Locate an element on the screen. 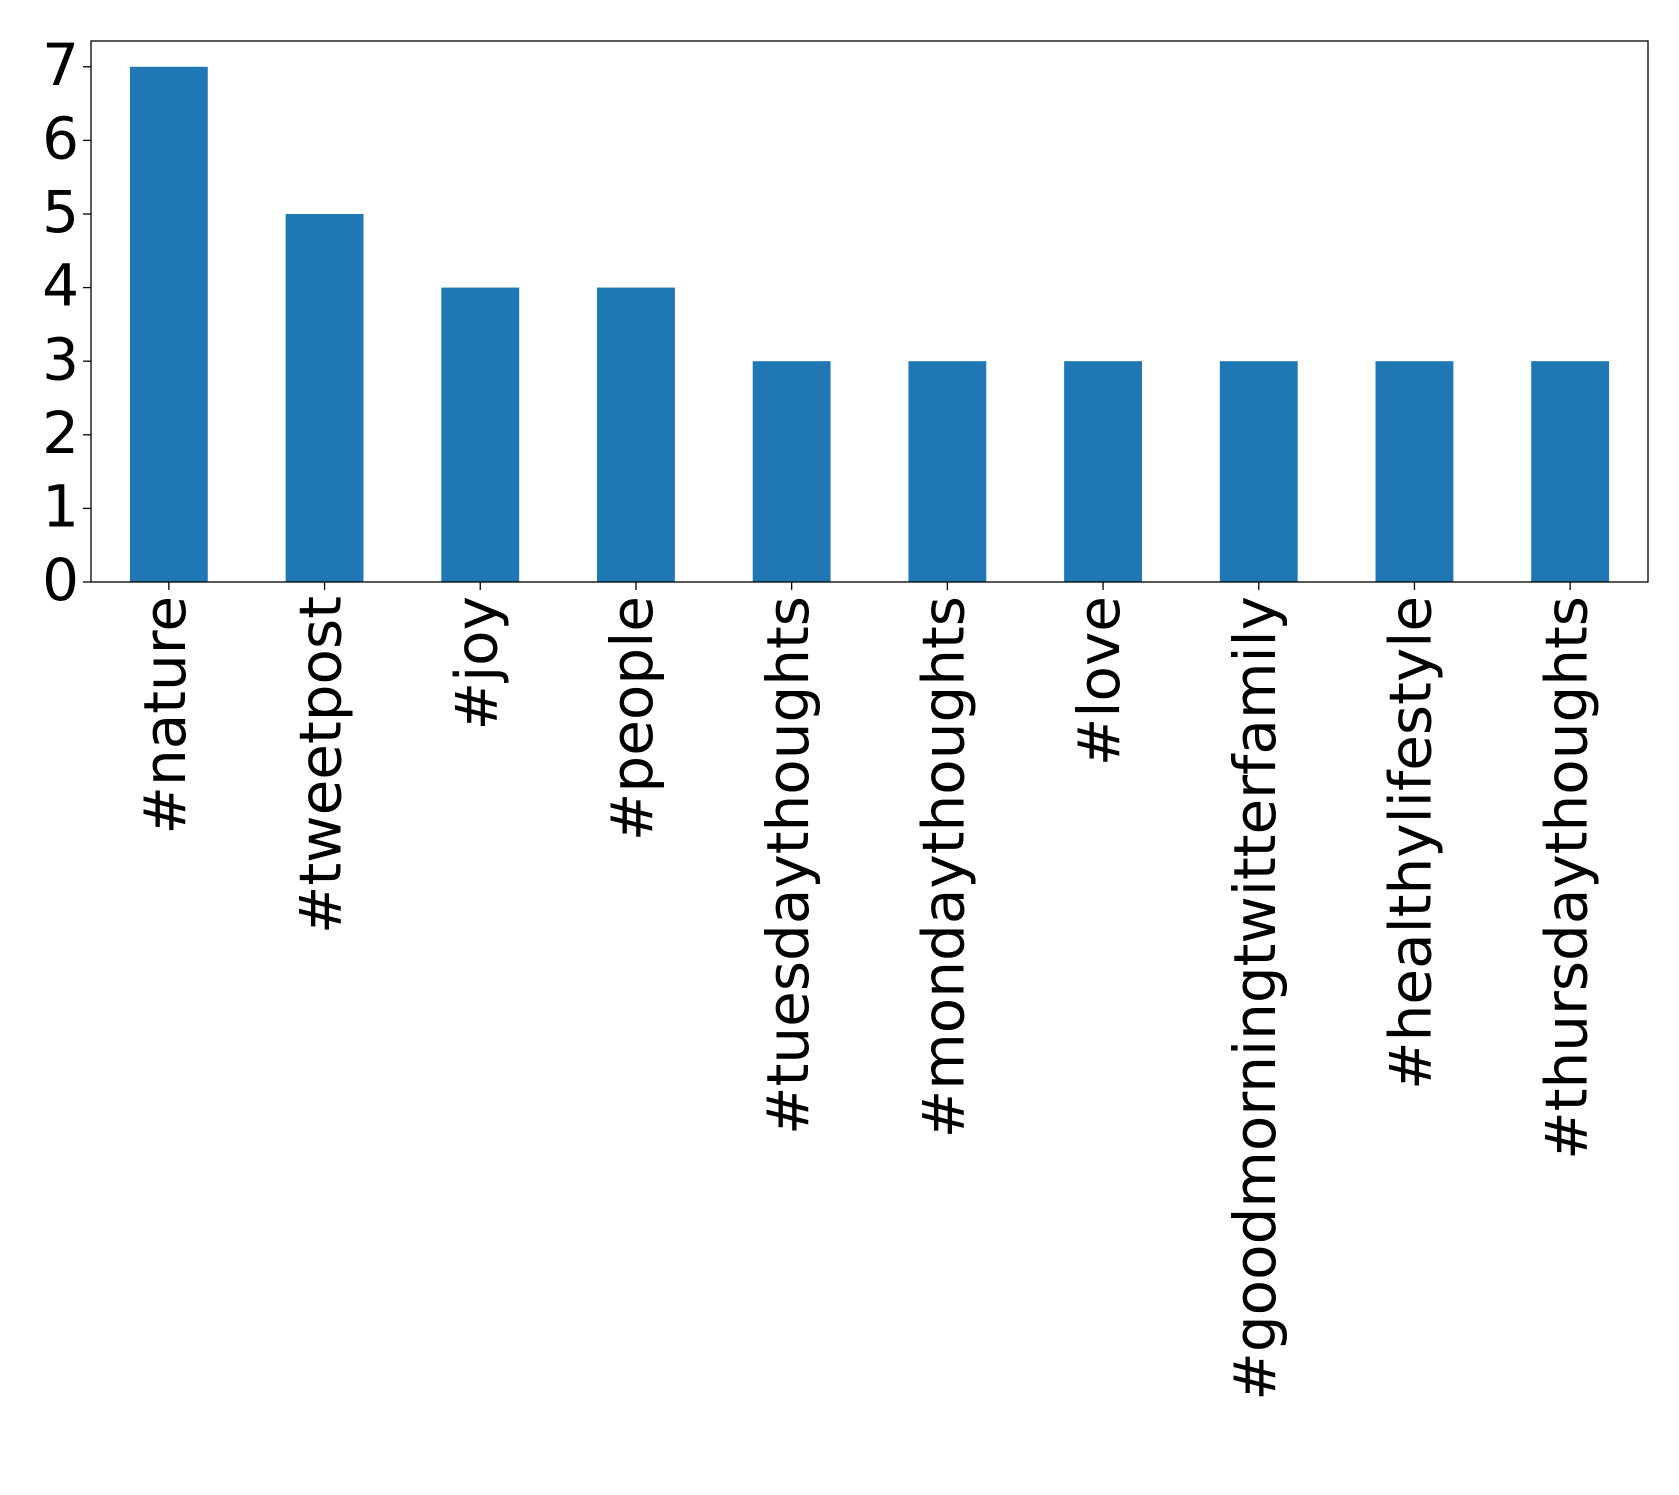  y-tick-label: 3 is located at coordinates (60, 359).